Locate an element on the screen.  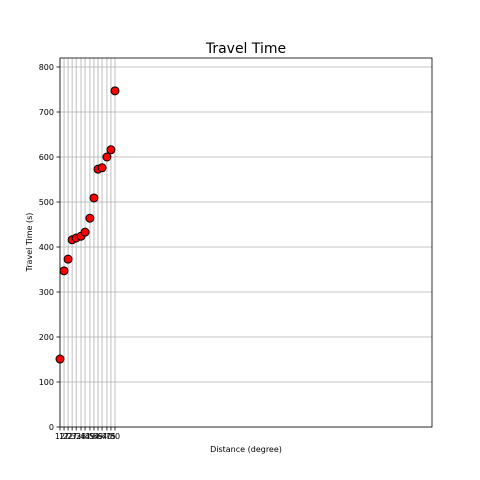
x-tick-label: 43 is located at coordinates (85, 436).